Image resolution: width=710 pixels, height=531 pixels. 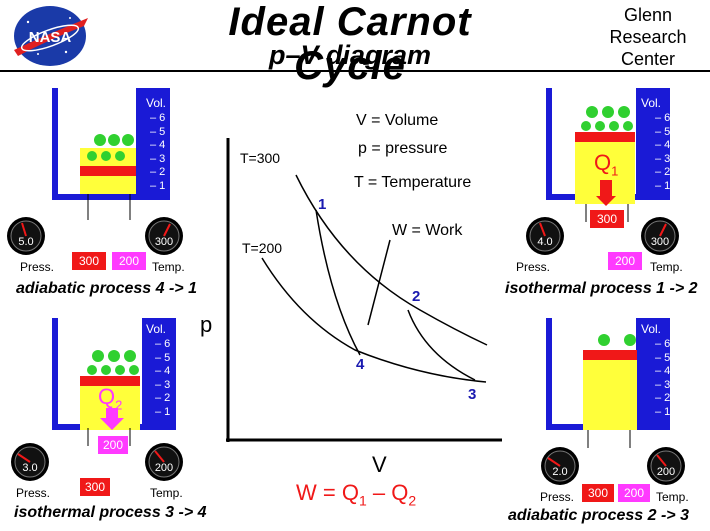 I want to click on panel-tr-caption: isothermal process 1 -> 2, so click(x=601, y=288).